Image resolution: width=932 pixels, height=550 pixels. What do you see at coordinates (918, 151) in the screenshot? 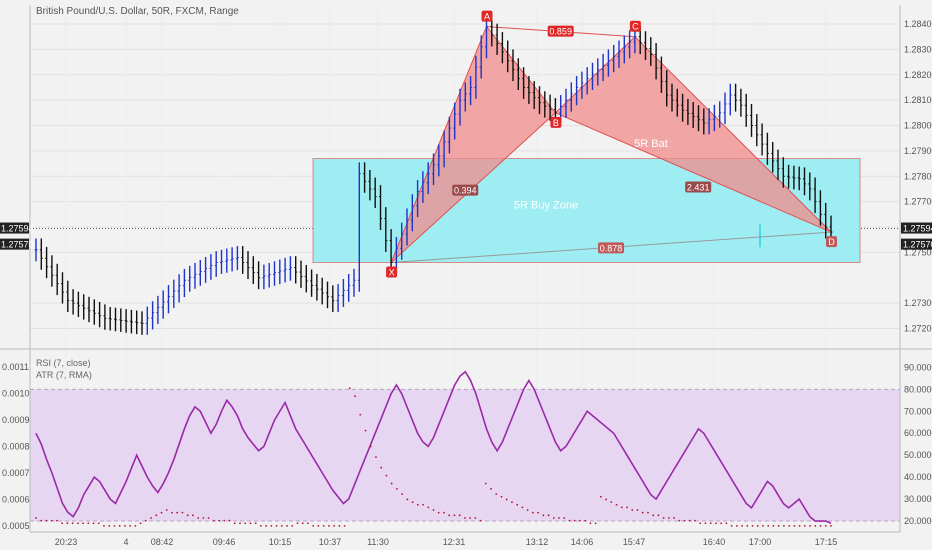
I see `price-tick-label: 1.27900` at bounding box center [918, 151].